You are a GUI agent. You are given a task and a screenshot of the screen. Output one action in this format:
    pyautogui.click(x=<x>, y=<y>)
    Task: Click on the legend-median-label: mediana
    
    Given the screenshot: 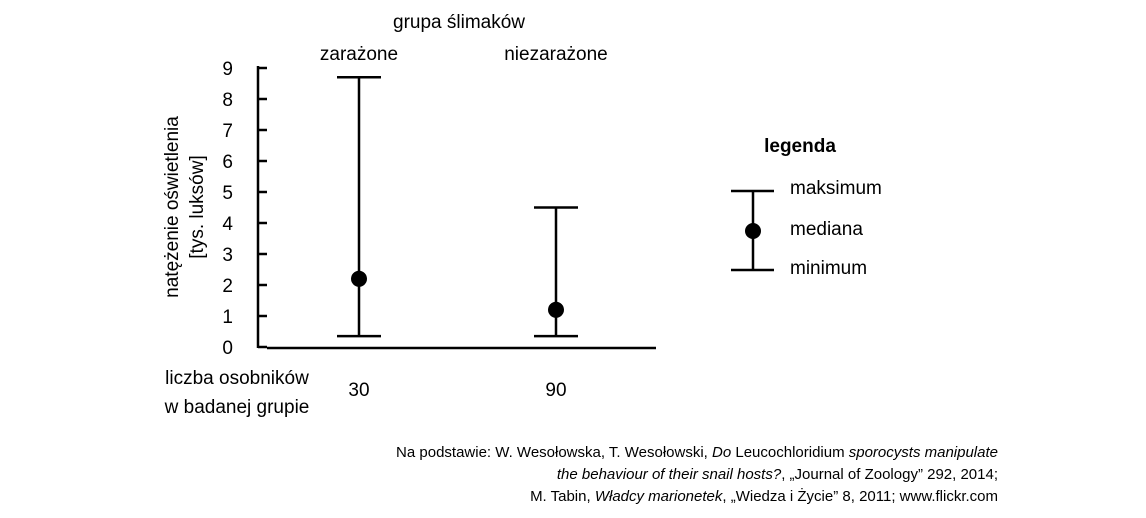 What is the action you would take?
    pyautogui.click(x=826, y=229)
    